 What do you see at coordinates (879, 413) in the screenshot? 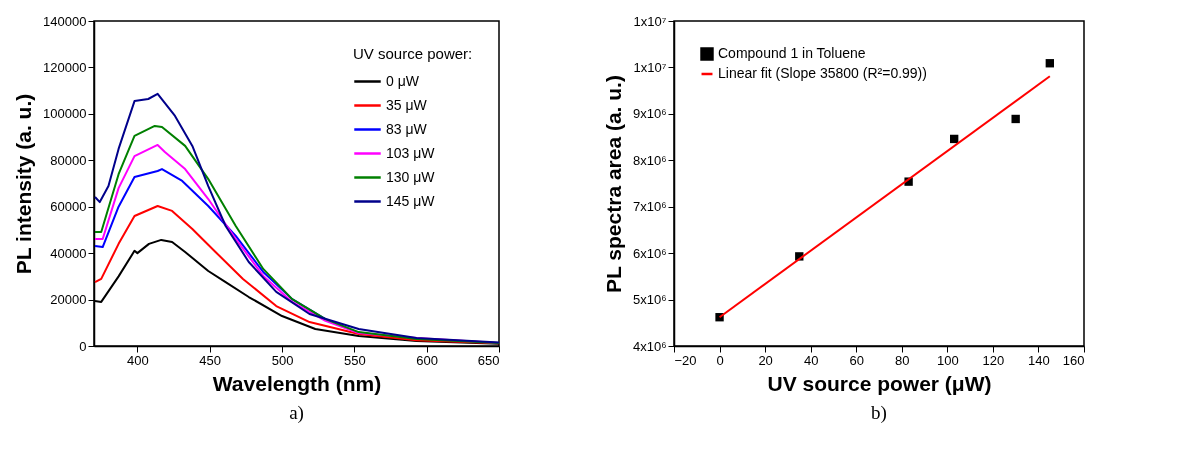
I see `text: b)` at bounding box center [879, 413].